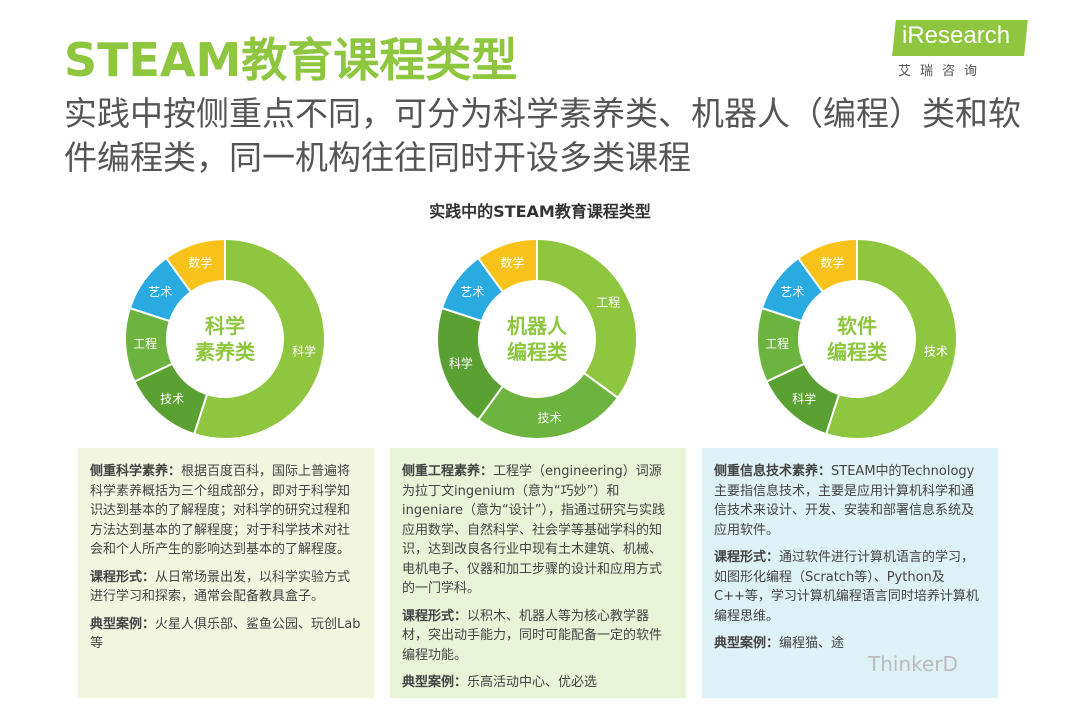 The image size is (1080, 711). Describe the element at coordinates (123, 624) in the screenshot. I see `panel-1-case-label: 典型案例：` at that location.